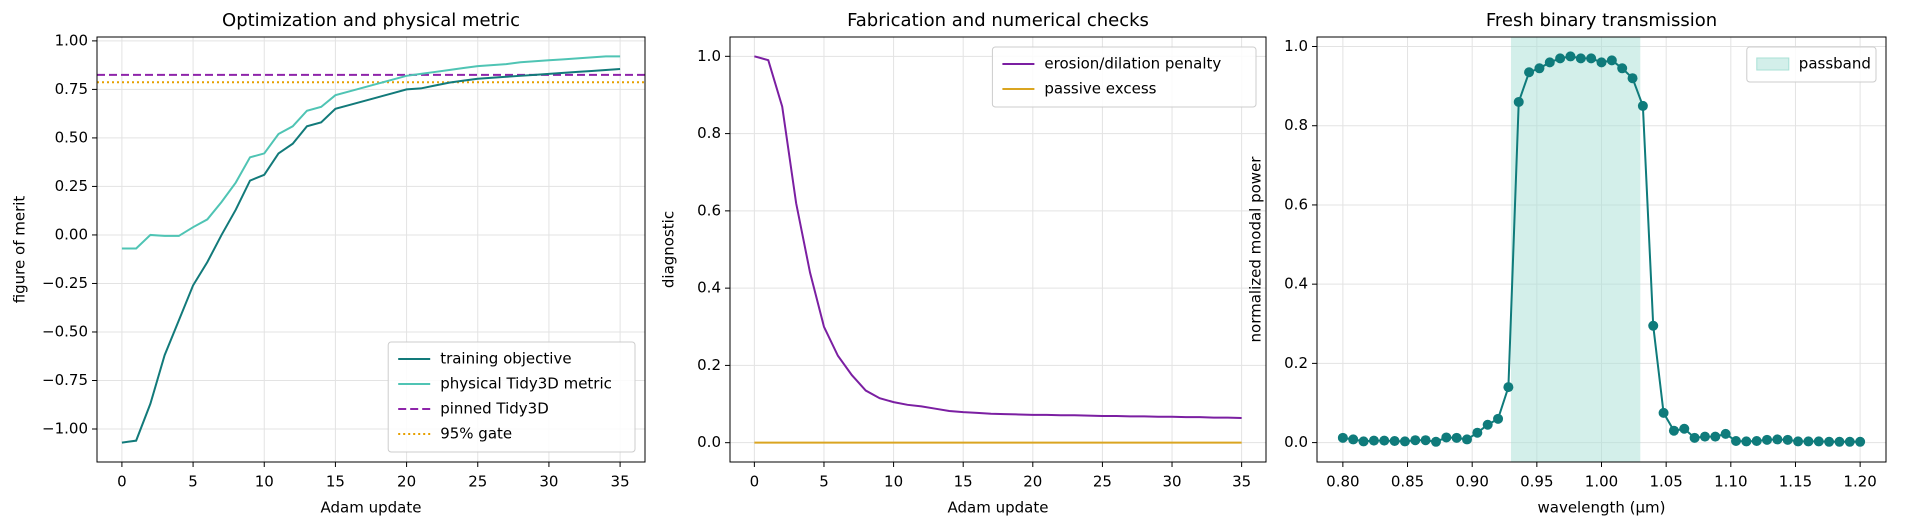 This screenshot has width=1908, height=528. What do you see at coordinates (65, 331) in the screenshot?
I see `y-tick-label: −0.50` at bounding box center [65, 331].